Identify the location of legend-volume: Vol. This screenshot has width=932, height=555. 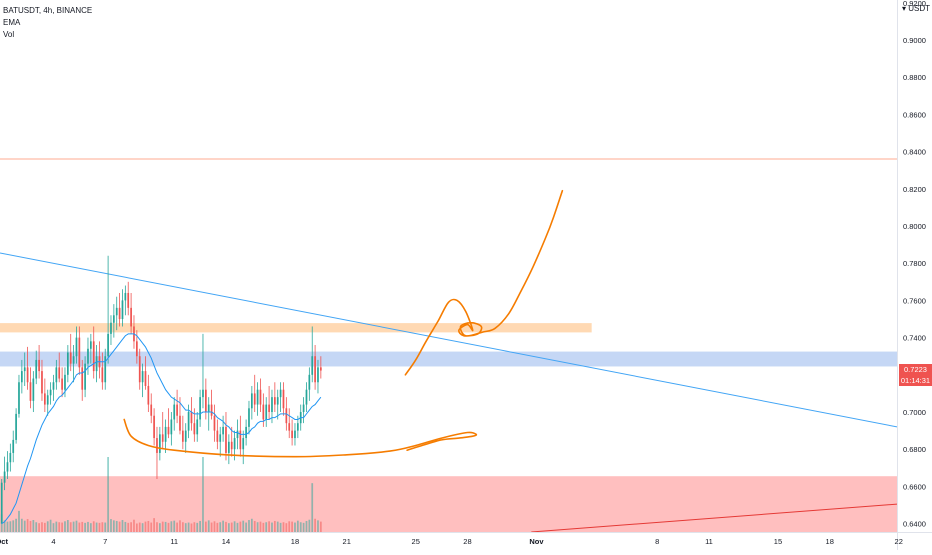
(9, 34).